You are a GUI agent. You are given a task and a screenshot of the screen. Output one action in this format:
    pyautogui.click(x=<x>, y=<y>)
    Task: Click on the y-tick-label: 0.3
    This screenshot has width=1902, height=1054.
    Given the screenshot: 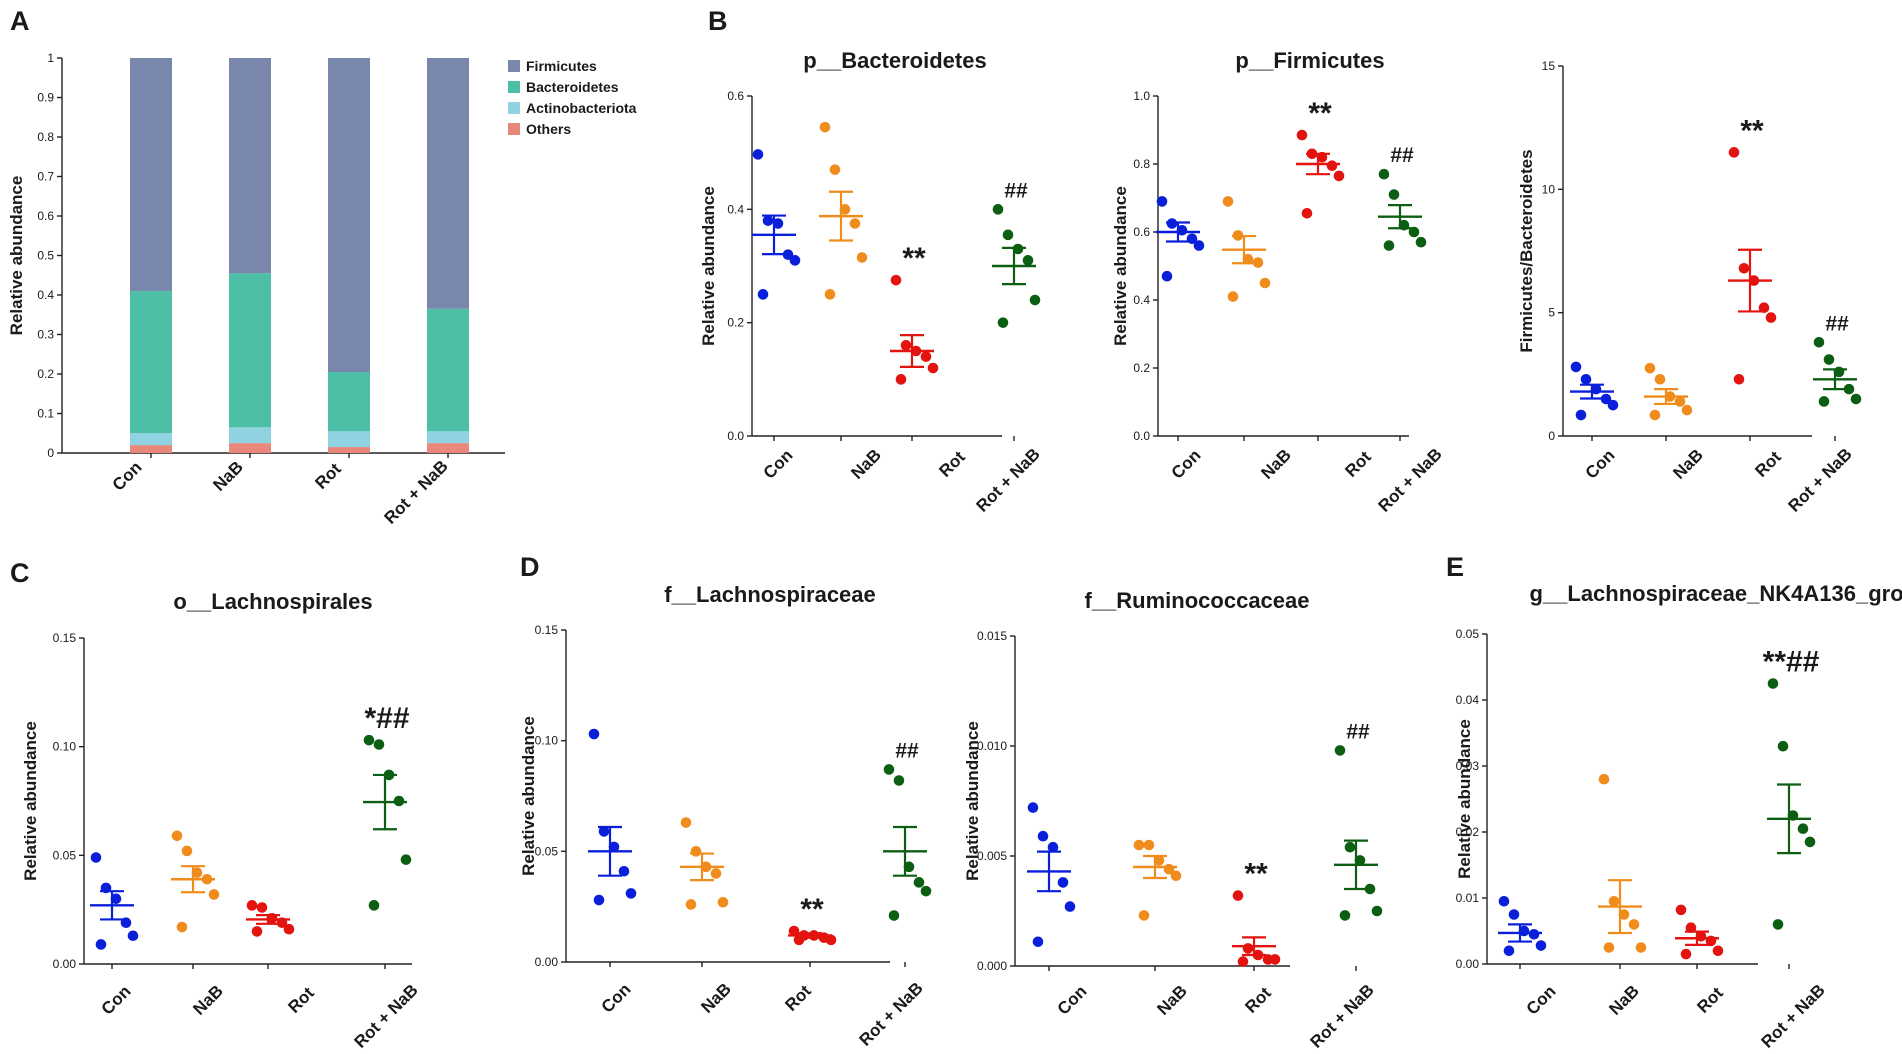 What is the action you would take?
    pyautogui.click(x=45, y=335)
    